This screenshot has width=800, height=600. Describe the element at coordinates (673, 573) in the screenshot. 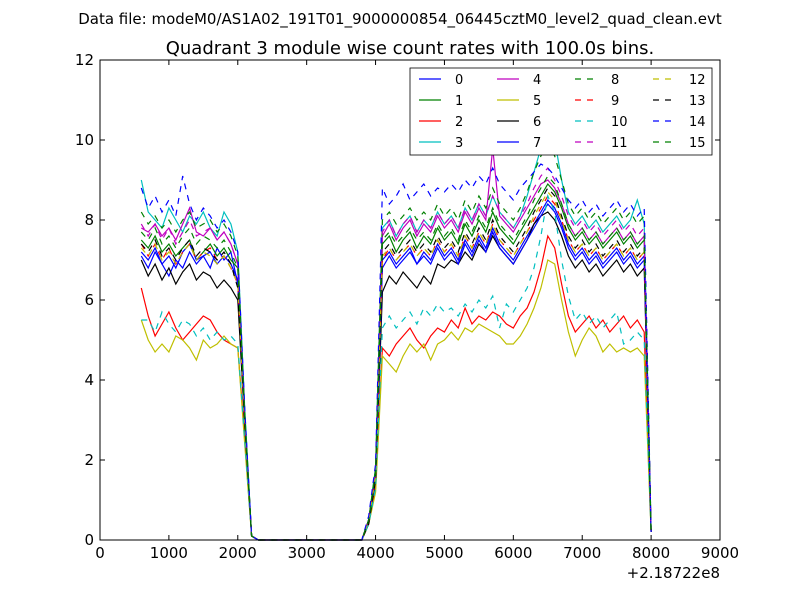

I see `x-offset-label: +2.18722e8` at that location.